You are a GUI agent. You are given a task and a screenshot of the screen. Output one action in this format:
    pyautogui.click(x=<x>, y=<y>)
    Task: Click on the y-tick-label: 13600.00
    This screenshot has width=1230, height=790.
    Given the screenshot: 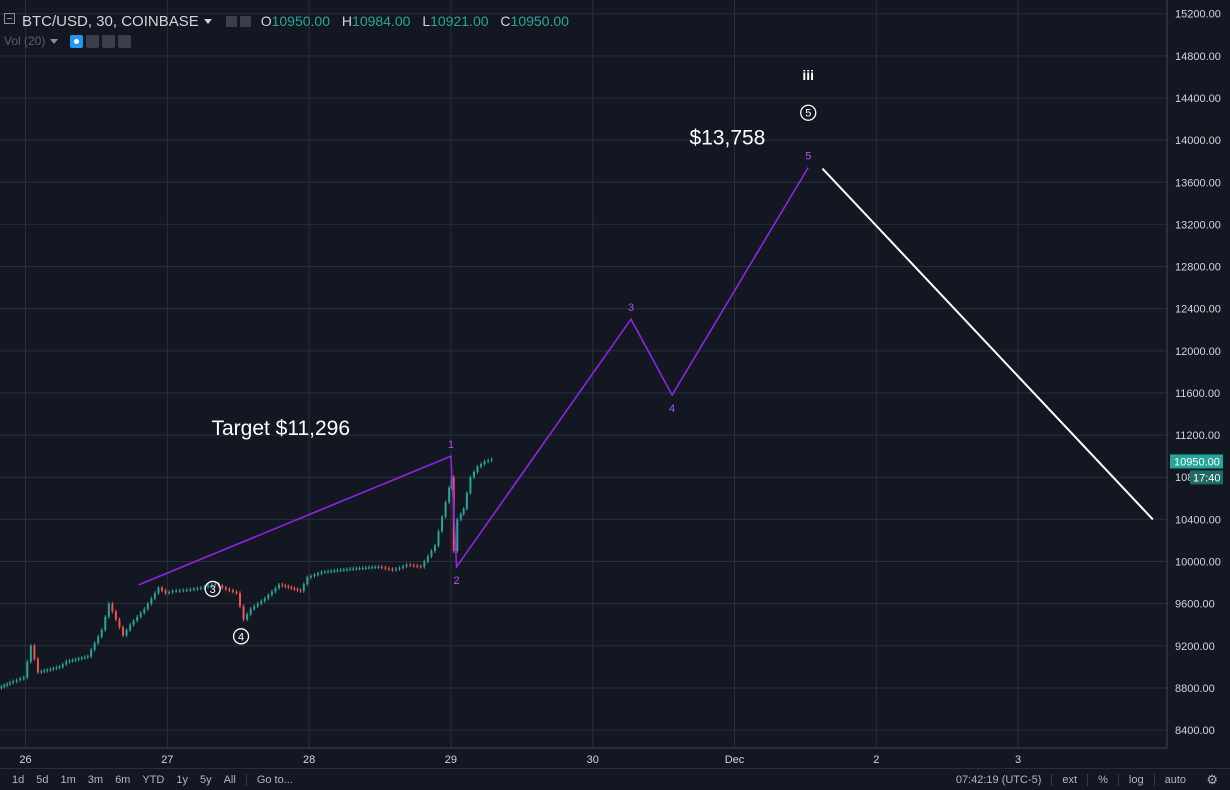 What is the action you would take?
    pyautogui.click(x=1198, y=183)
    